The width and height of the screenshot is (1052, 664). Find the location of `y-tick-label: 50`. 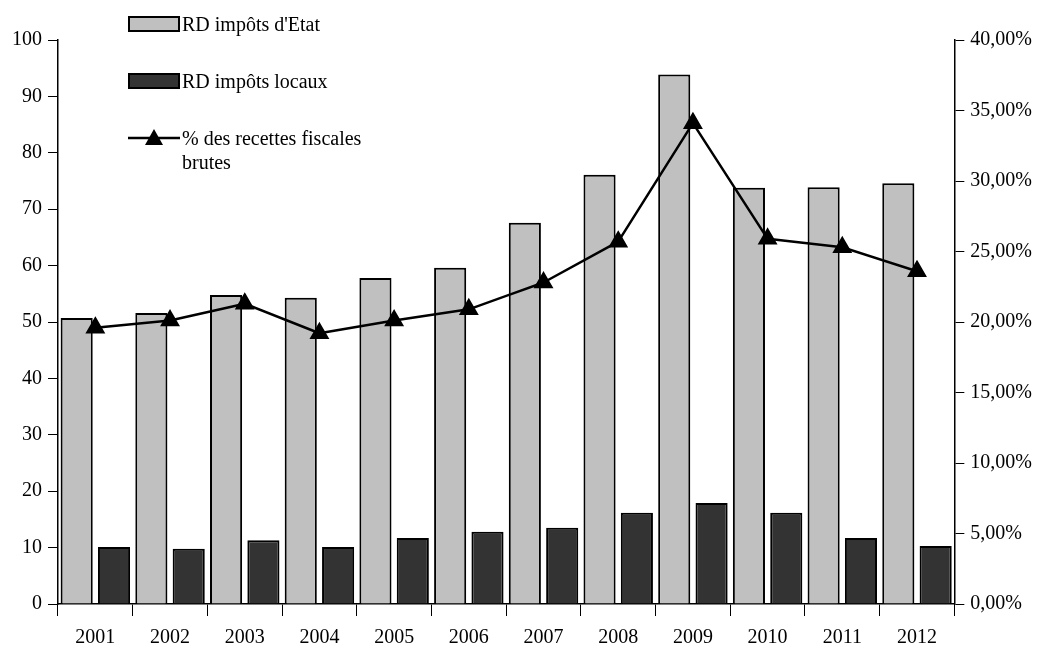

y-tick-label: 50 is located at coordinates (32, 320).